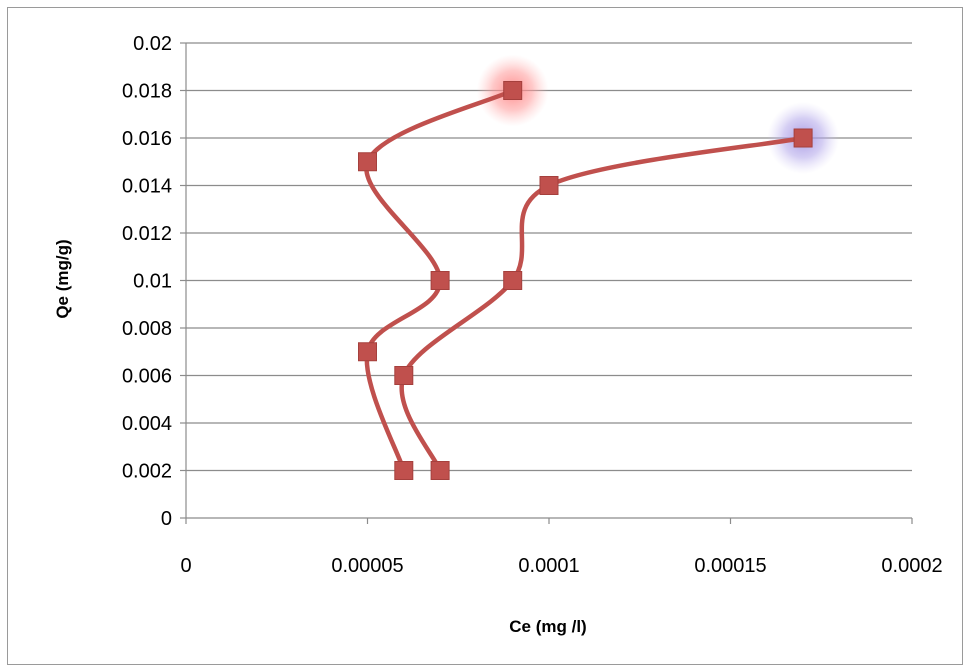  I want to click on y-axis-title: Qe (mg/g), so click(62, 278).